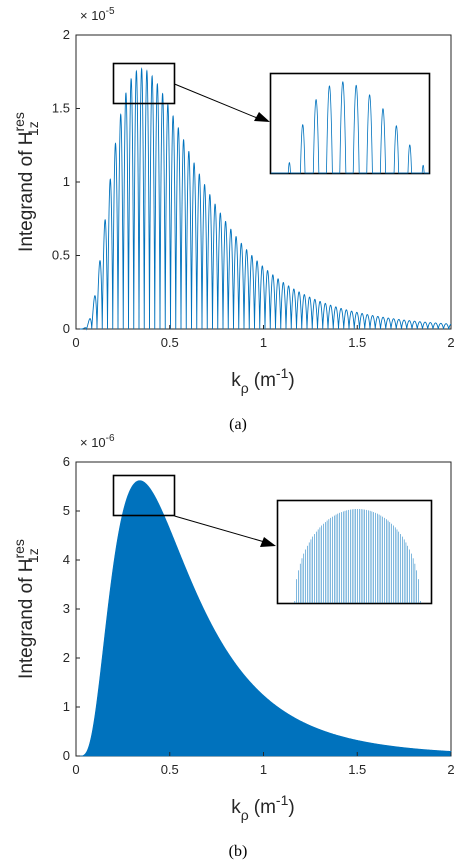 The image size is (467, 863). What do you see at coordinates (450, 342) in the screenshot?
I see `chart-a-x-tick-label: 2` at bounding box center [450, 342].